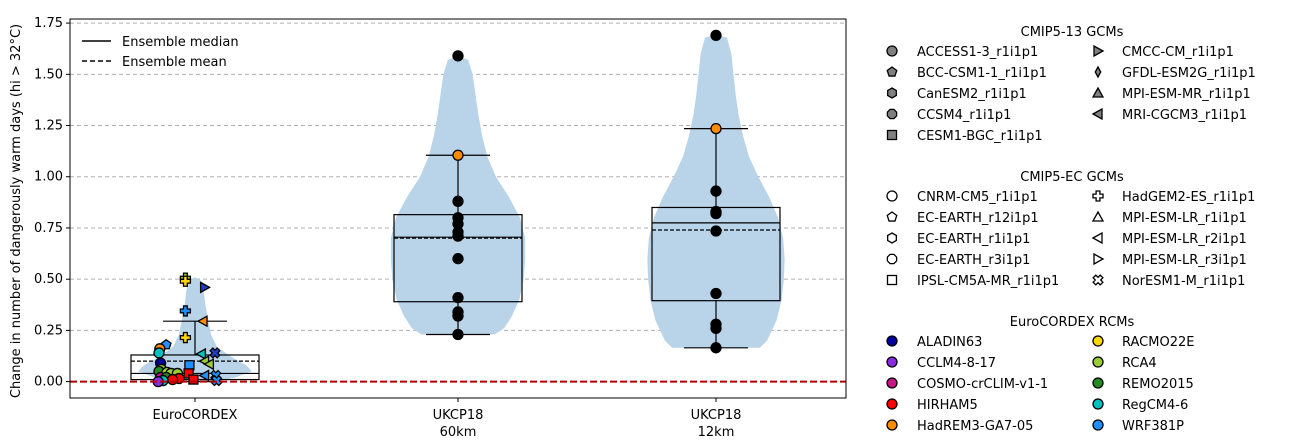 Image resolution: width=1293 pixels, height=448 pixels. Describe the element at coordinates (1178, 52) in the screenshot. I see `legend-entry-label: CMCC-CM_r1i1p1` at that location.